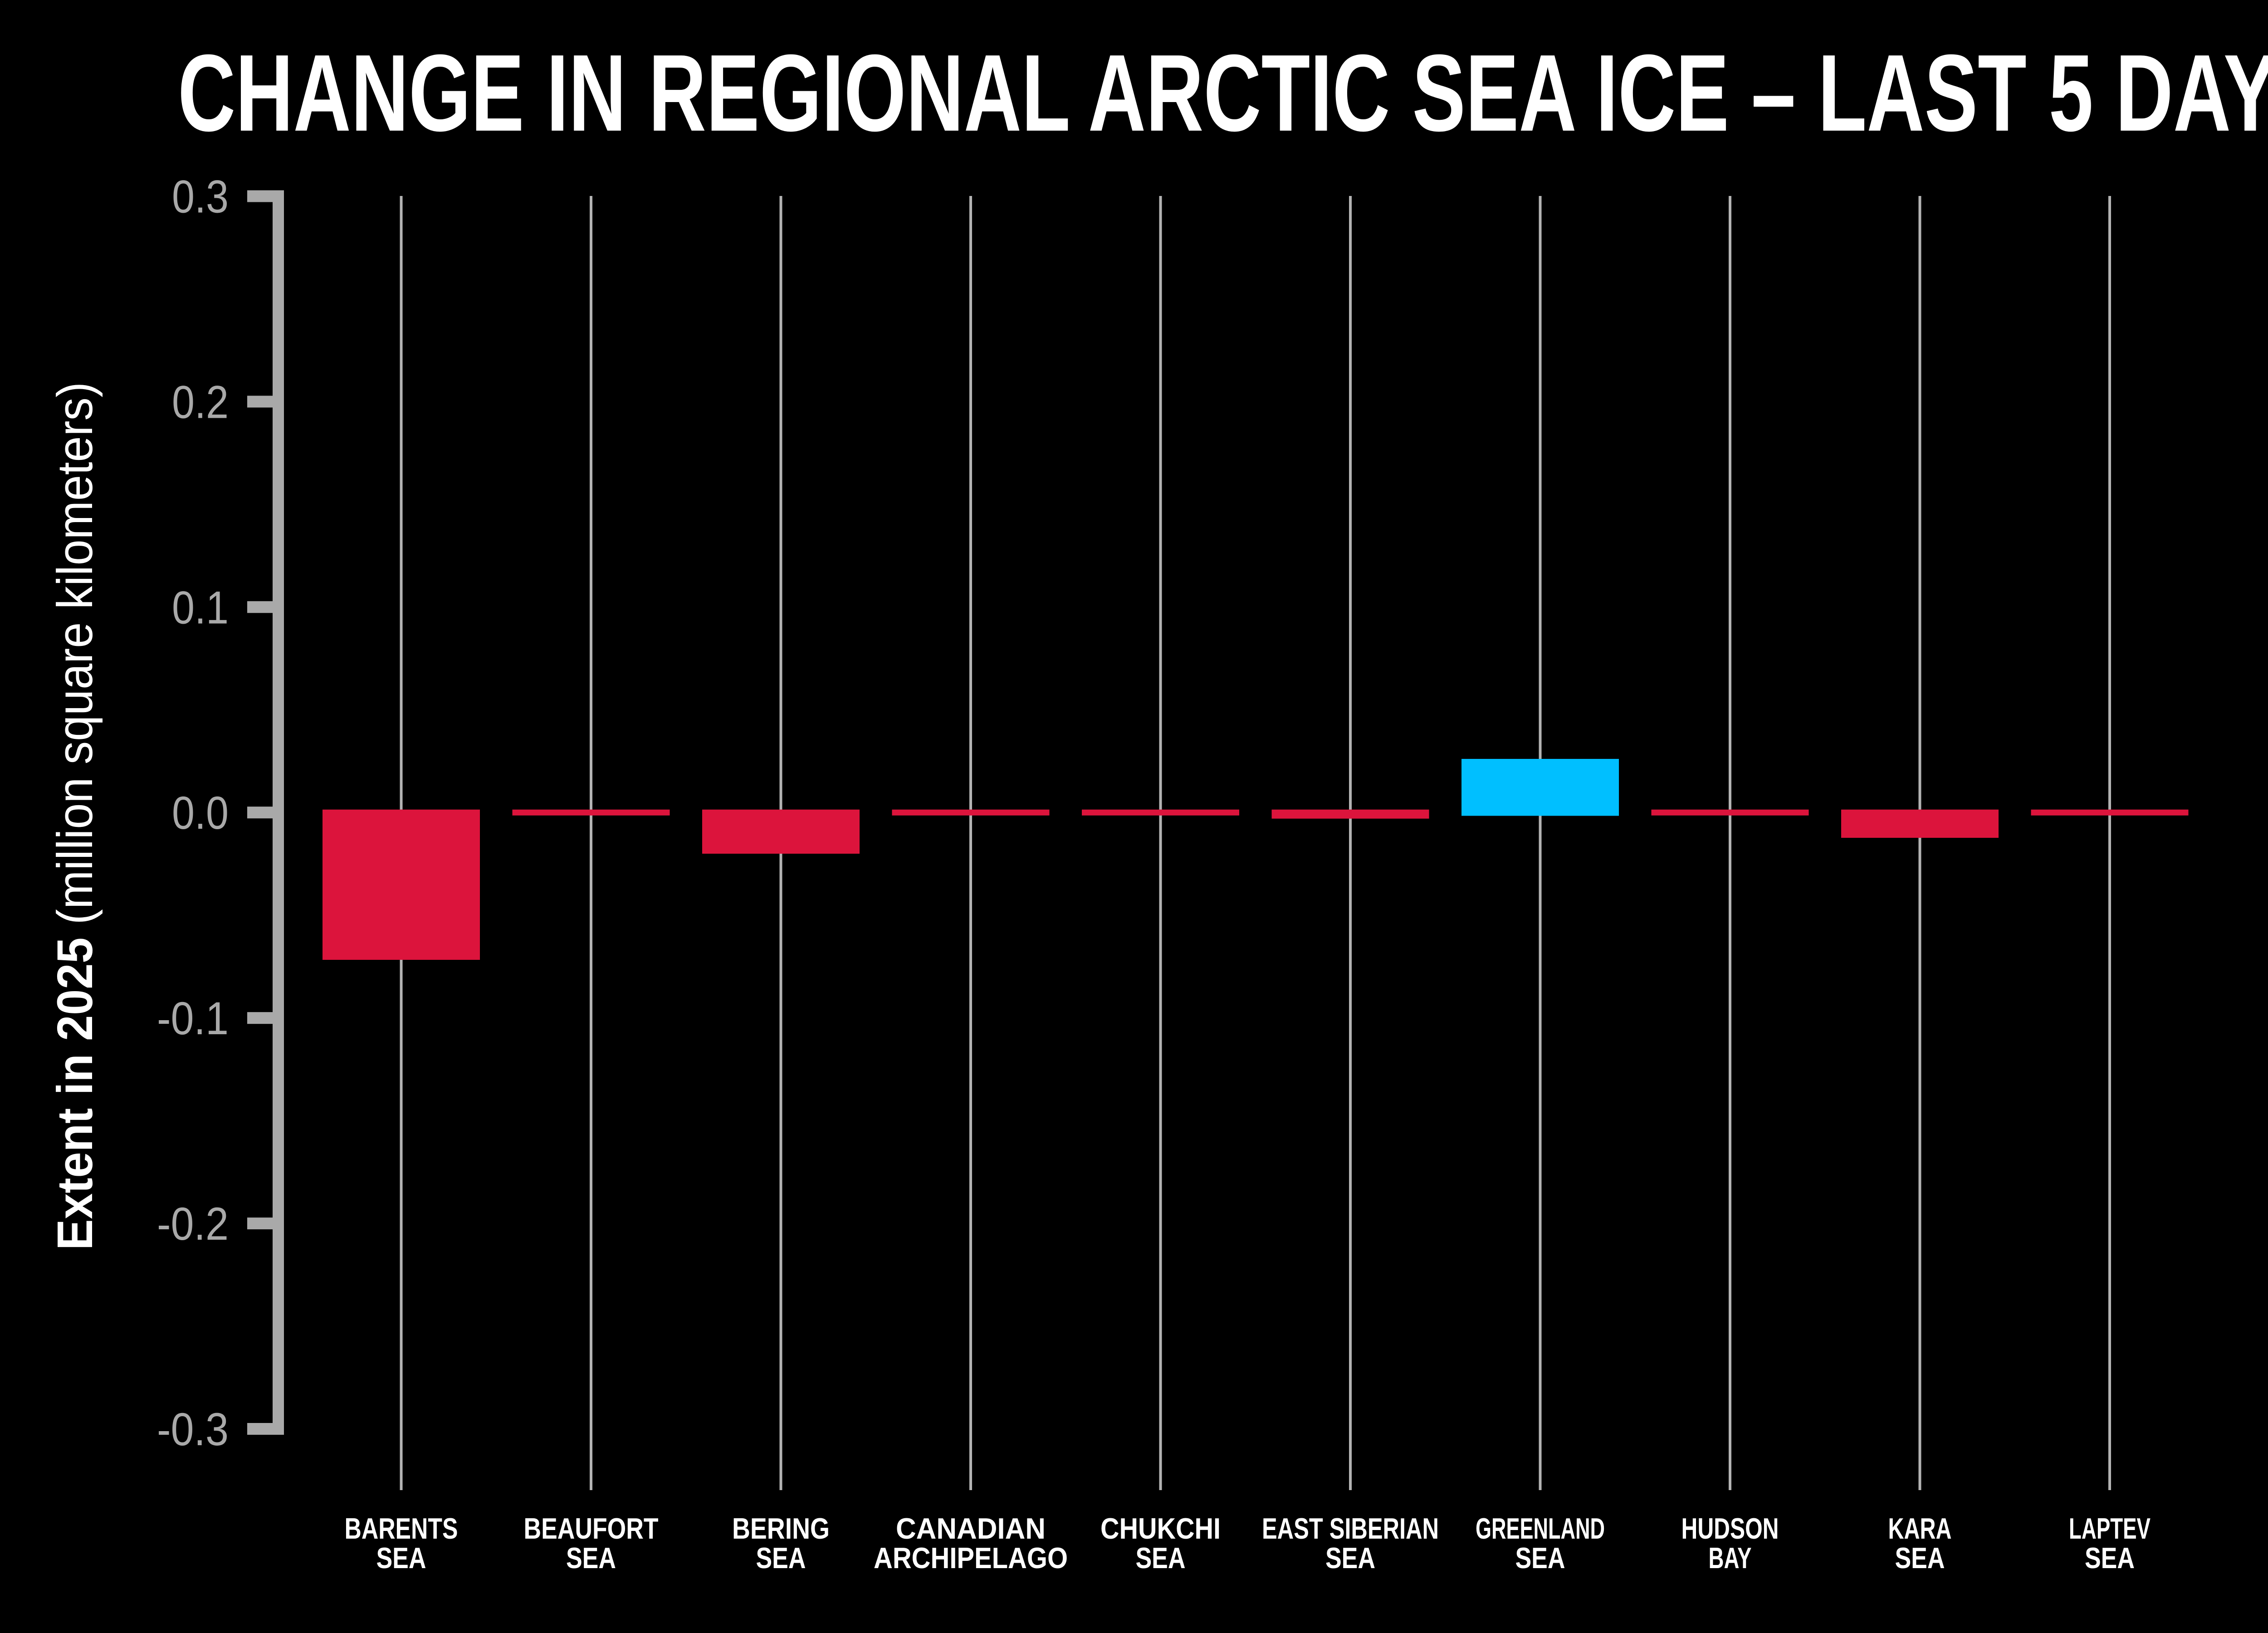  Describe the element at coordinates (201, 813) in the screenshot. I see `svg-text: 0.0` at that location.